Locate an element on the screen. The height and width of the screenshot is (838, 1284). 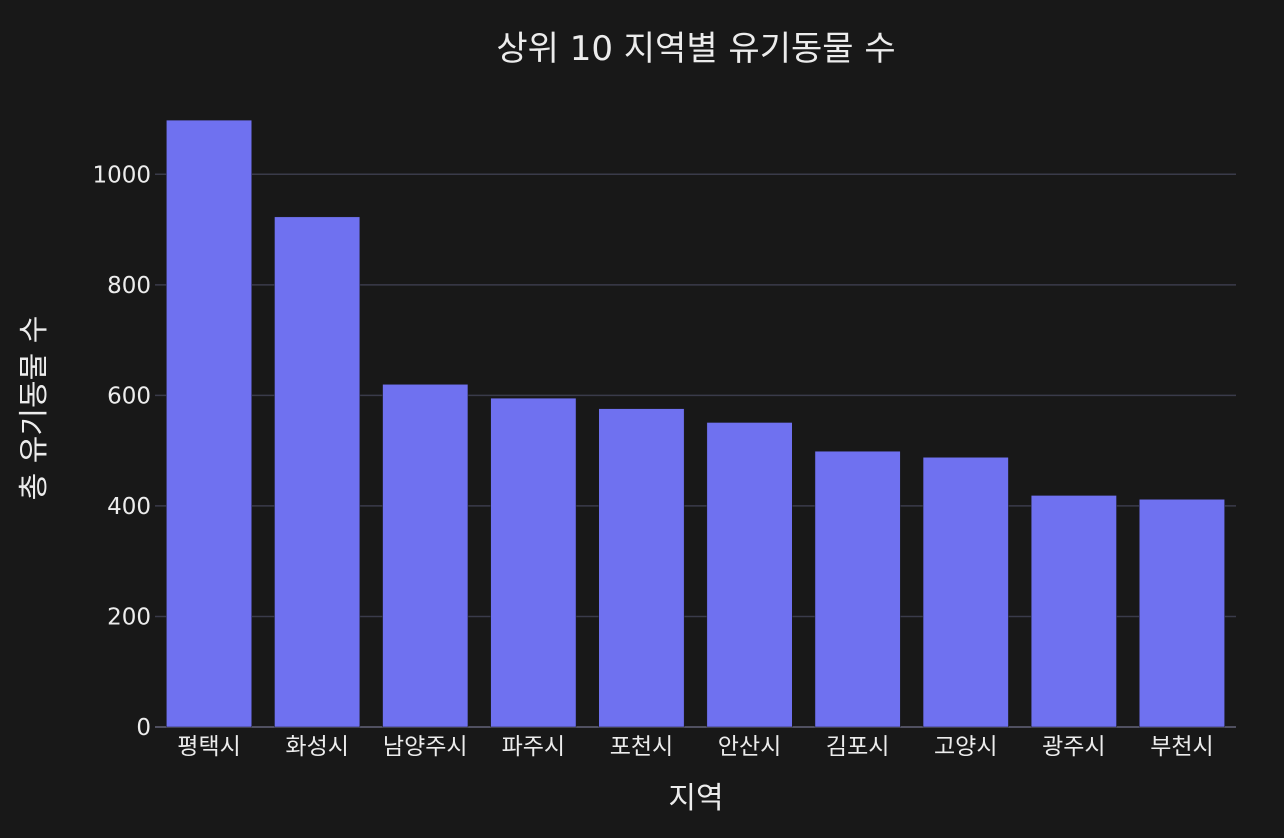
y-axis-ticks: 0 200 400 600 800 1000 is located at coordinates (121, 451).